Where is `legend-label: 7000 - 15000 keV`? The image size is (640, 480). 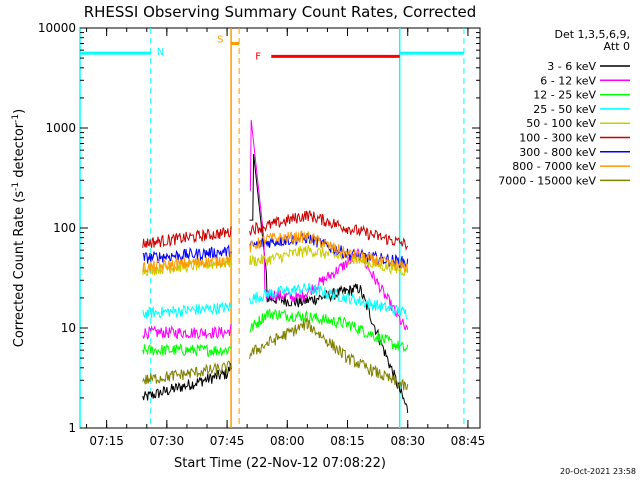
legend-label: 7000 - 15000 keV is located at coordinates (547, 180).